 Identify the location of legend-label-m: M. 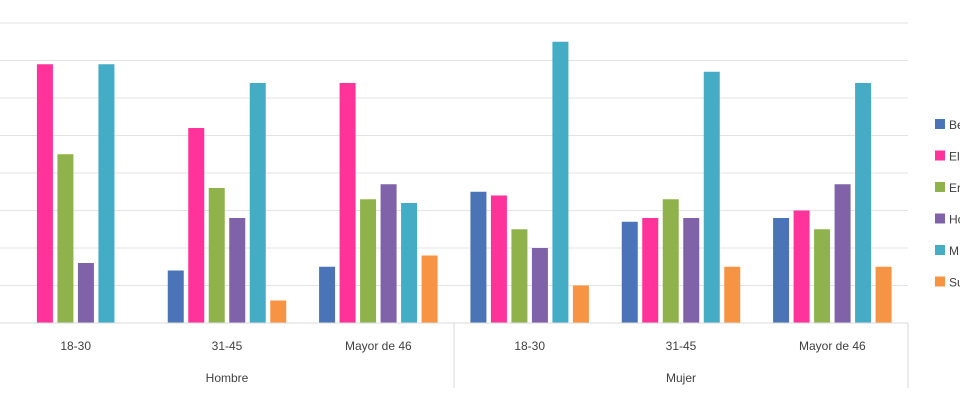
(954, 251).